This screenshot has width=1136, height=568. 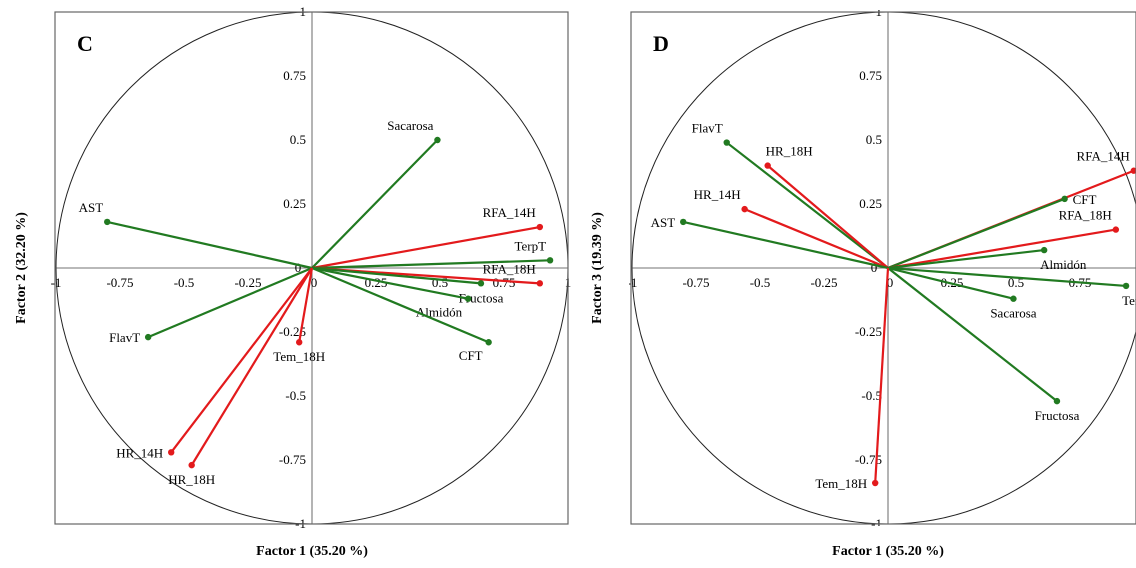 What do you see at coordinates (871, 395) in the screenshot?
I see `y-tick-label: -0.5` at bounding box center [871, 395].